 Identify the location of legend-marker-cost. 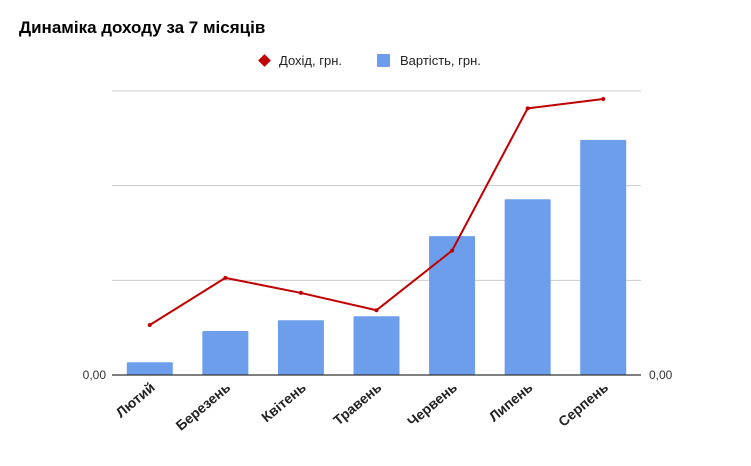
(383, 60).